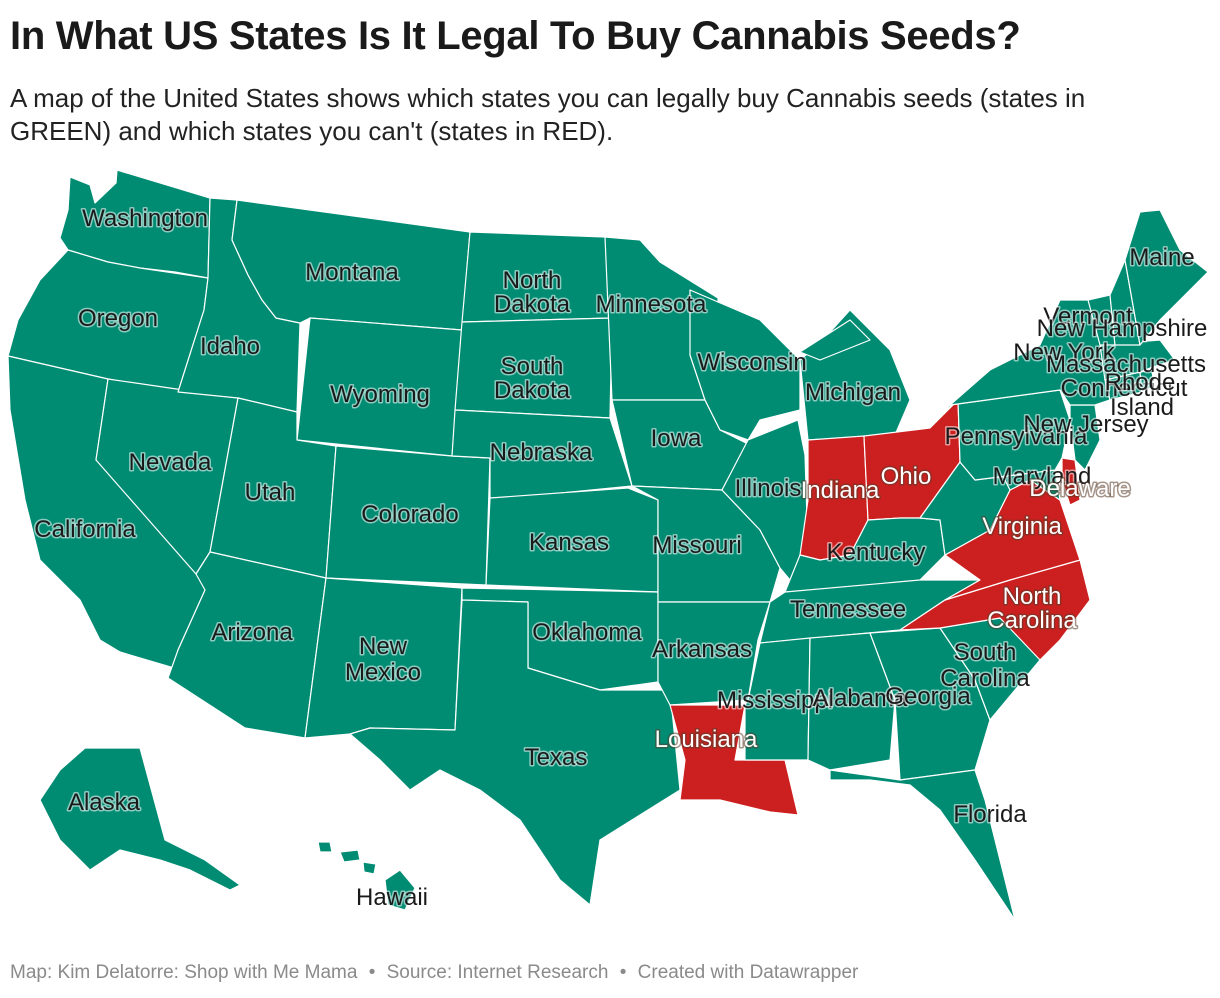 This screenshot has height=998, width=1220. I want to click on state-louisiana, so click(734, 760).